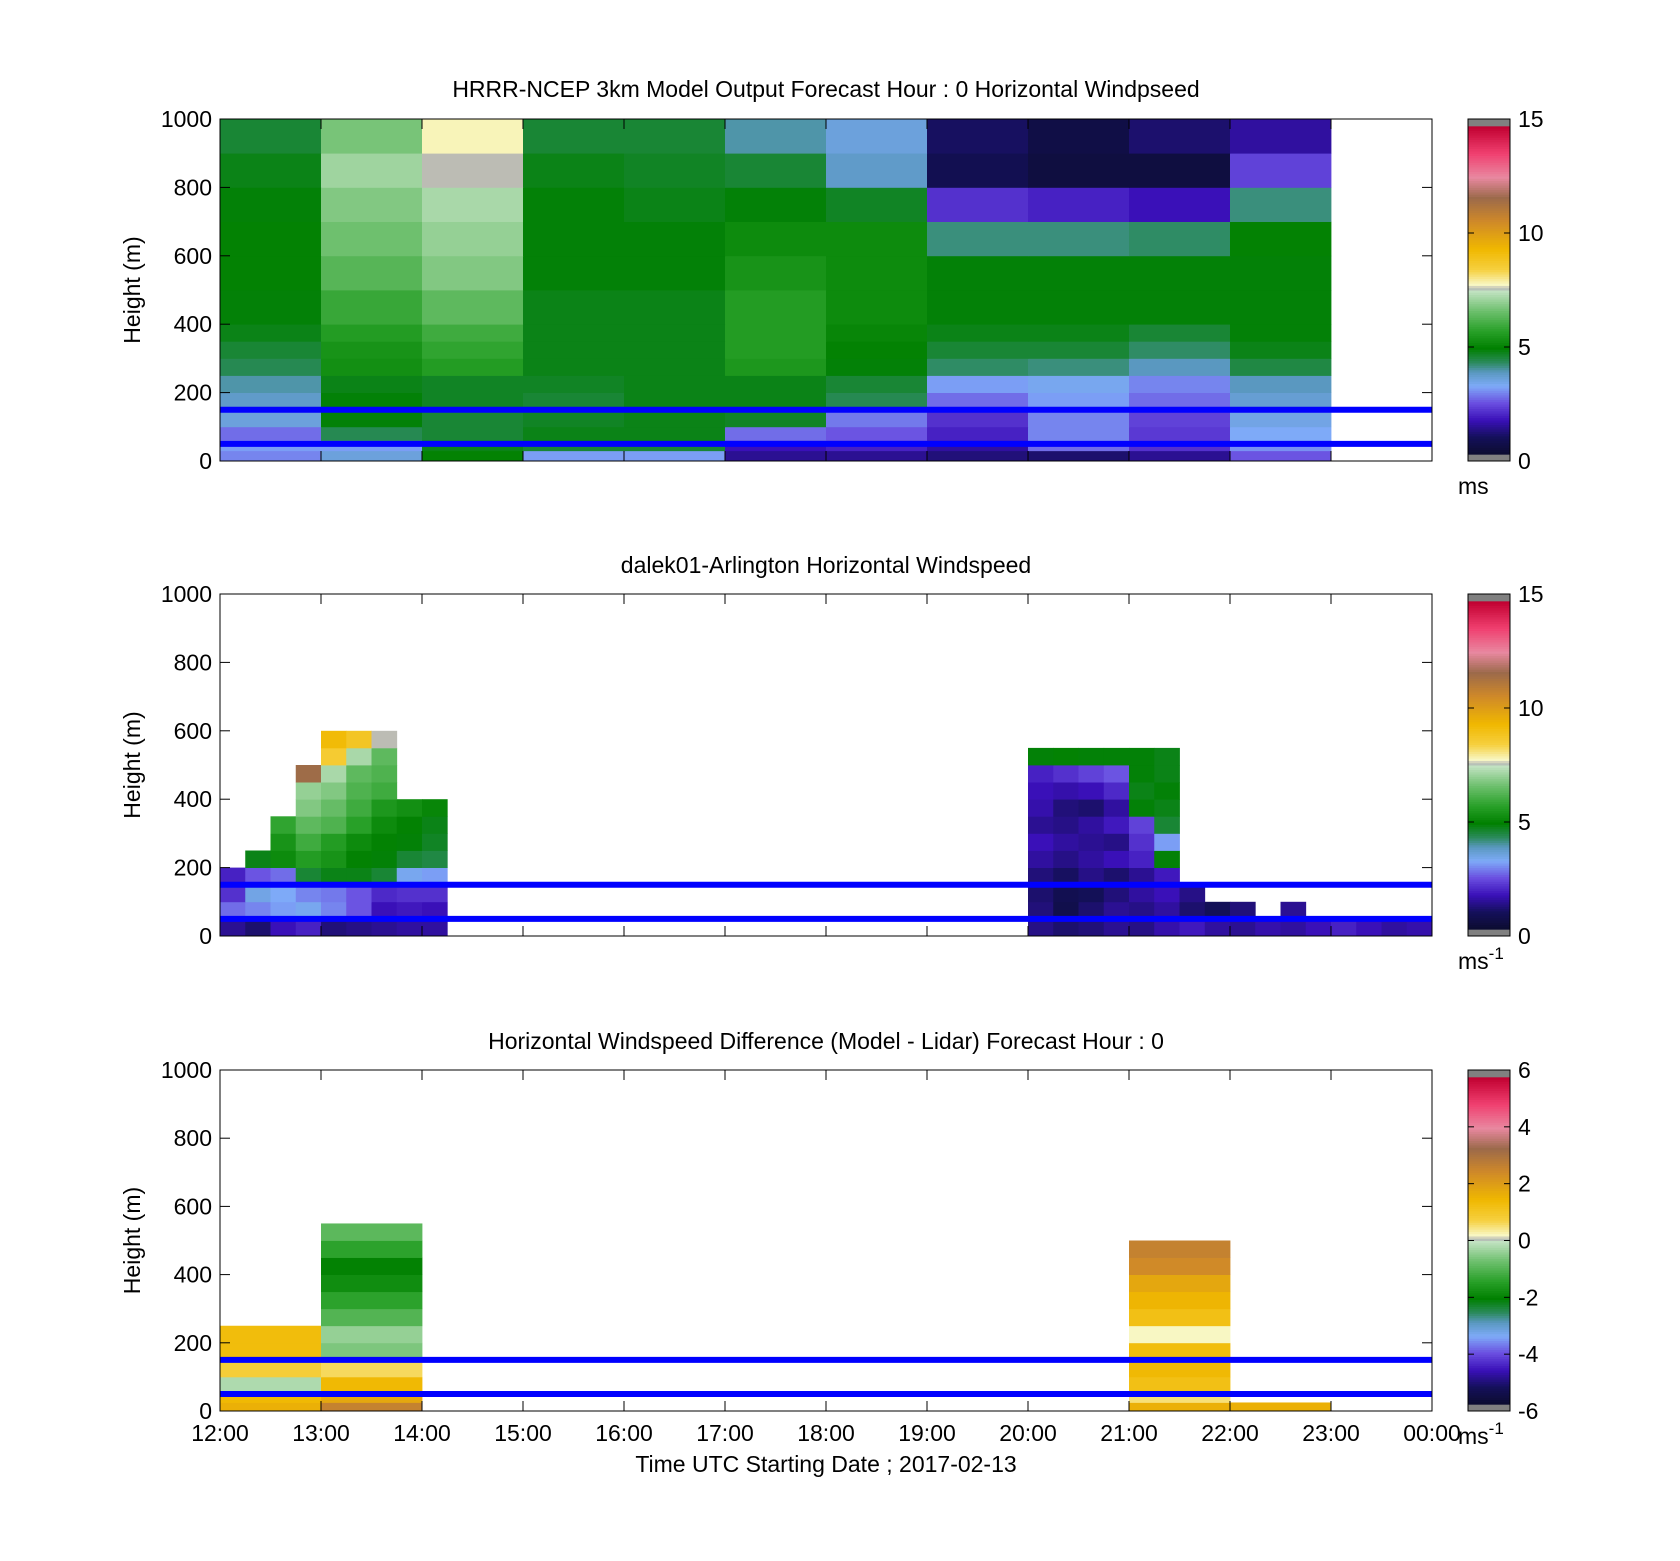 The image size is (1680, 1561). I want to click on colorbar-unit: ms, so click(1473, 486).